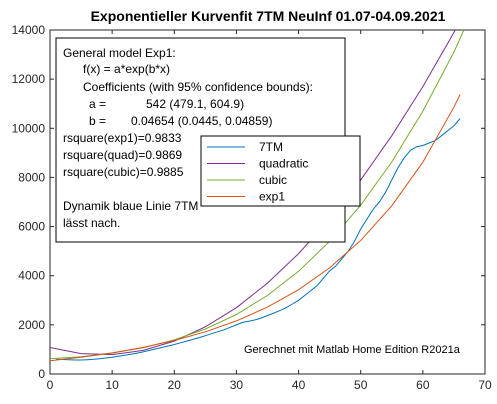  What do you see at coordinates (195, 104) in the screenshot?
I see `info-coef-a-value: 542 (479.1, 604.9)` at bounding box center [195, 104].